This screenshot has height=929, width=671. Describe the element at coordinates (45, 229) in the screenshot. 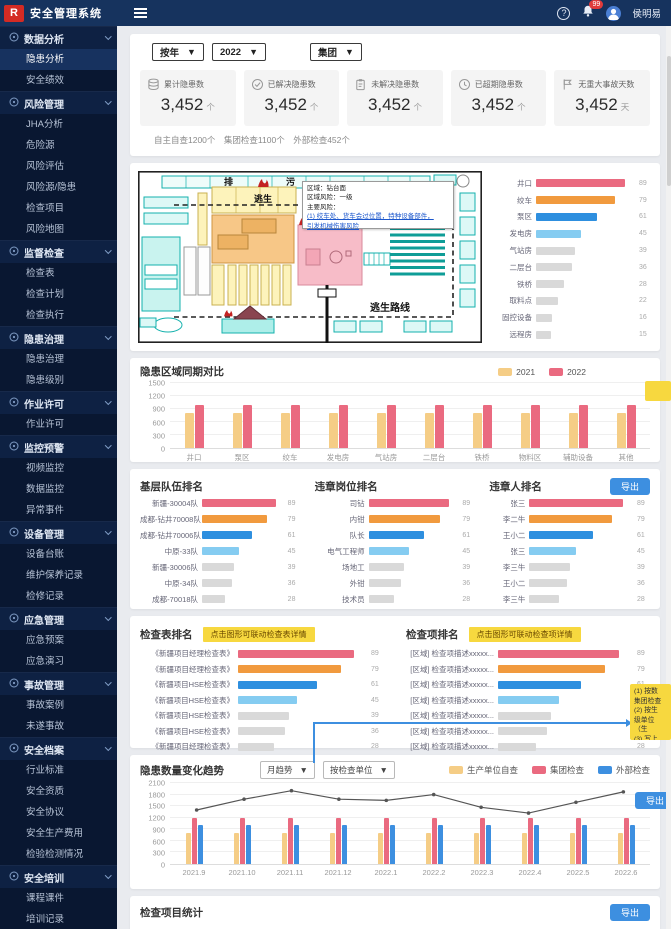

I see `sidebar-item-风险地图: 风险地图` at that location.